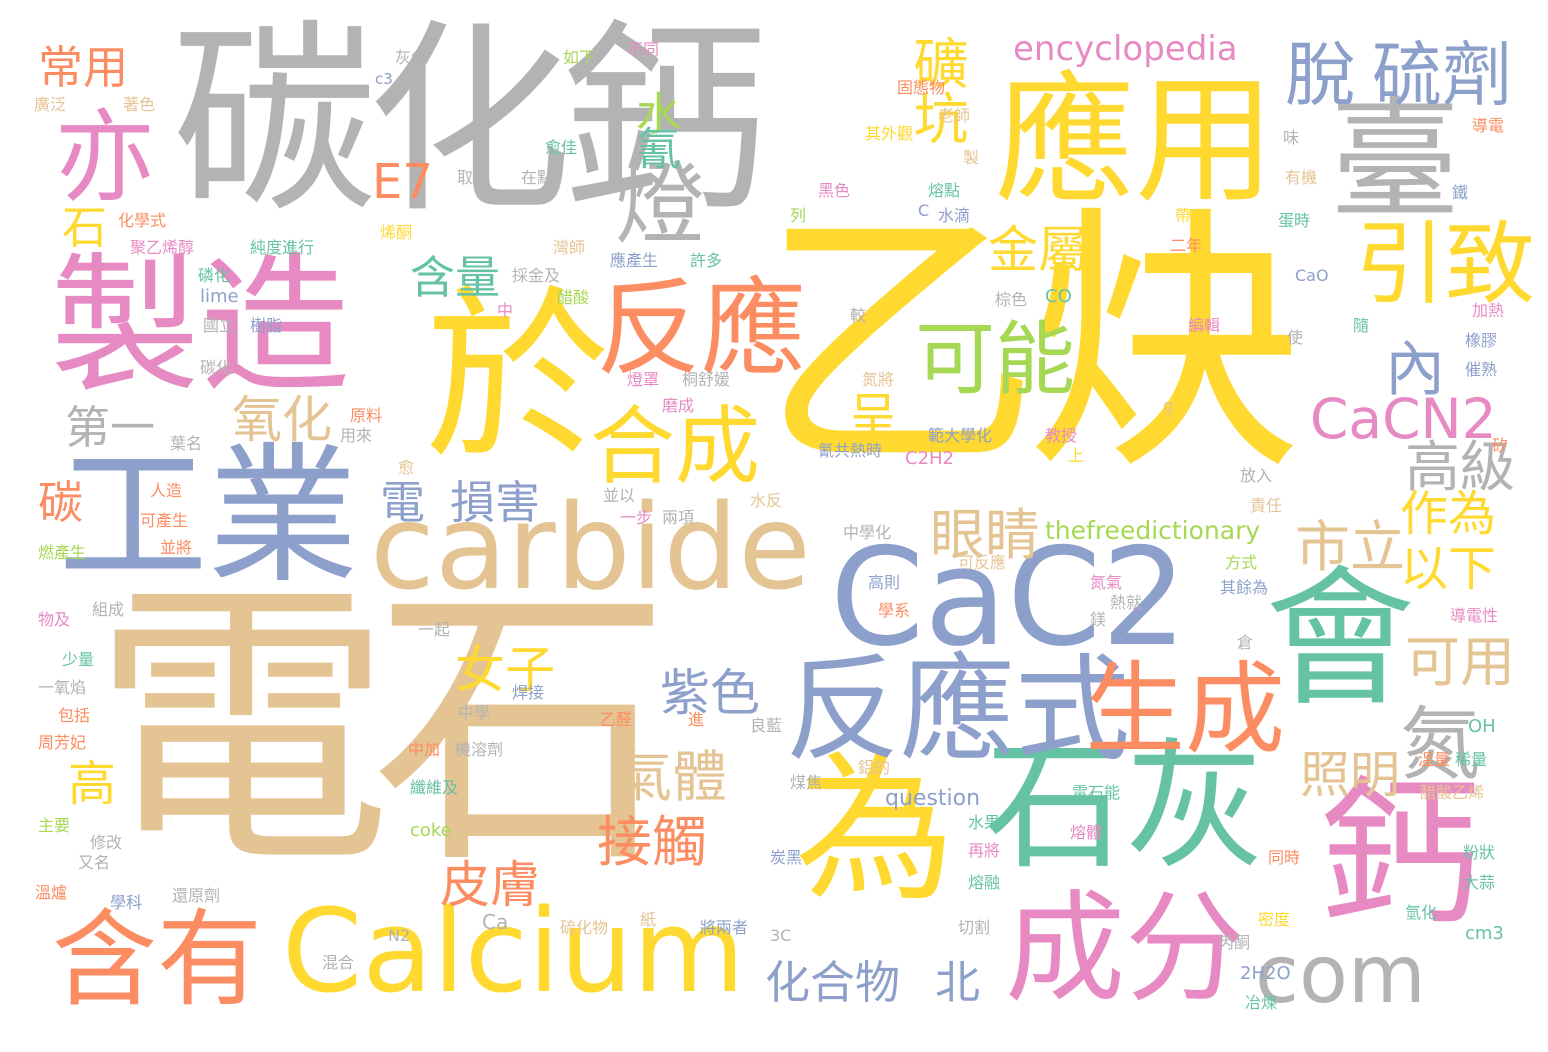 The height and width of the screenshot is (1052, 1548). What do you see at coordinates (1295, 337) in the screenshot?
I see `word-使: 使` at bounding box center [1295, 337].